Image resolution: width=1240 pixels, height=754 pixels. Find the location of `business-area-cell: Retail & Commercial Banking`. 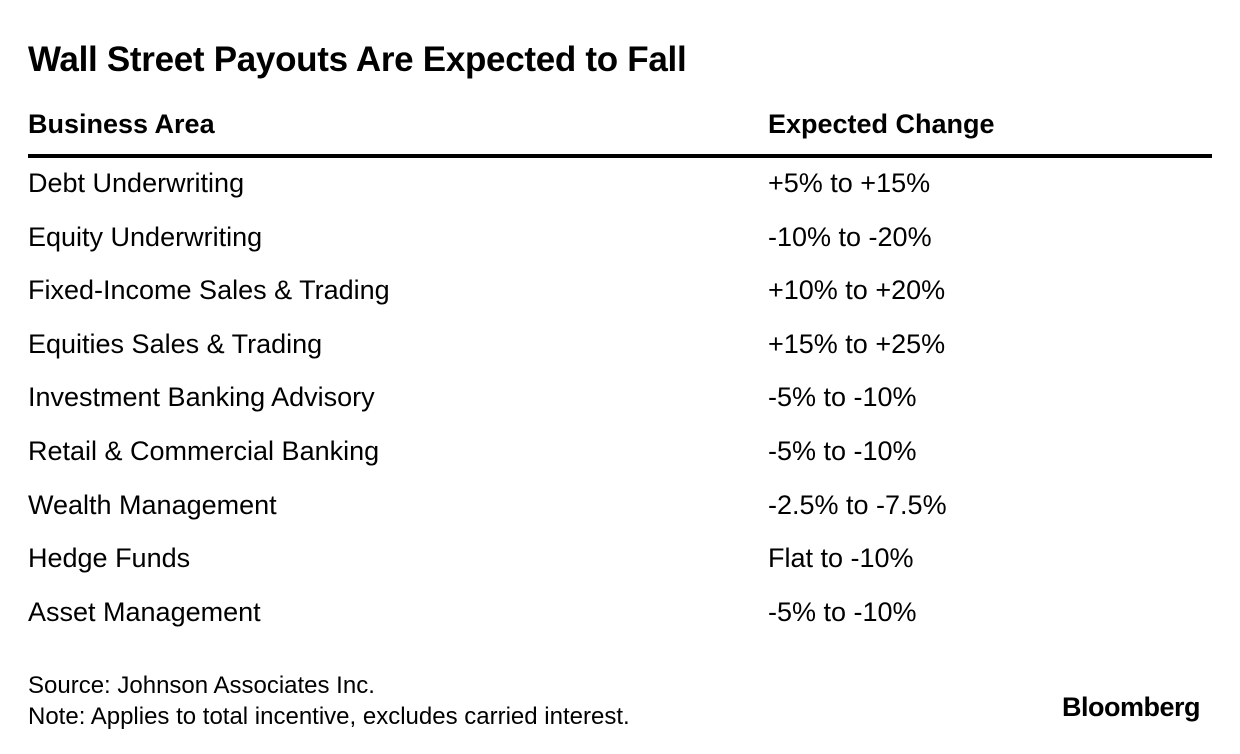

business-area-cell: Retail & Commercial Banking is located at coordinates (204, 450).